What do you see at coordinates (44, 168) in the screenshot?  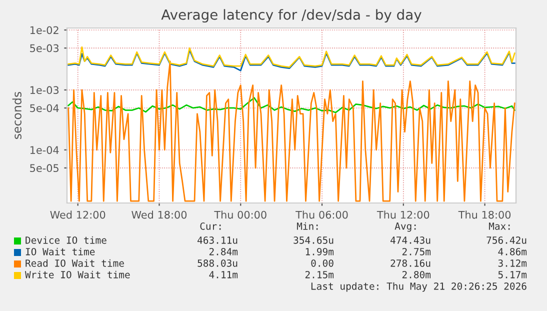 I see `y-tick-label: 5e-05` at bounding box center [44, 168].